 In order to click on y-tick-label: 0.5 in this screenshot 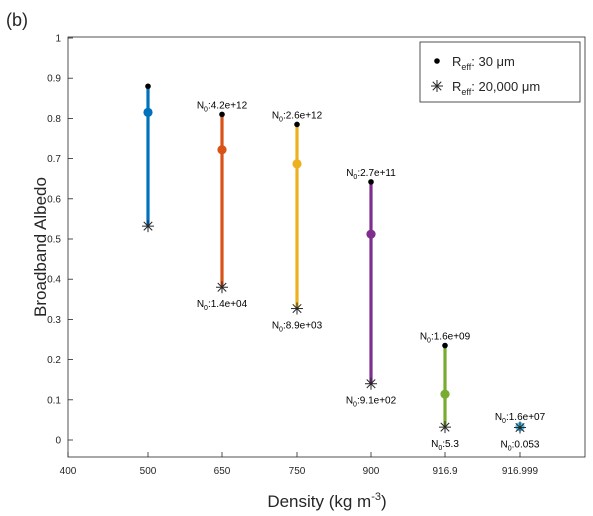, I will do `click(54, 240)`.